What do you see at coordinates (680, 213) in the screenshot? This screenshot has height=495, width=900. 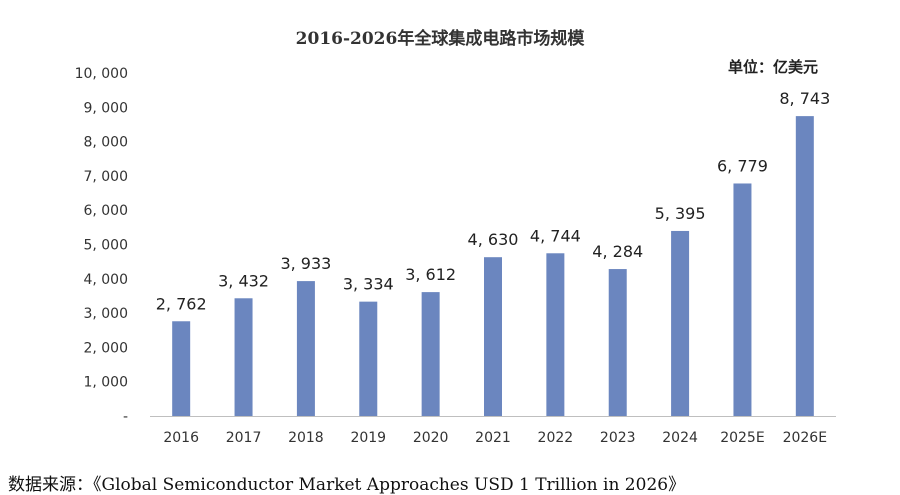 I see `data-label: 5, 395` at bounding box center [680, 213].